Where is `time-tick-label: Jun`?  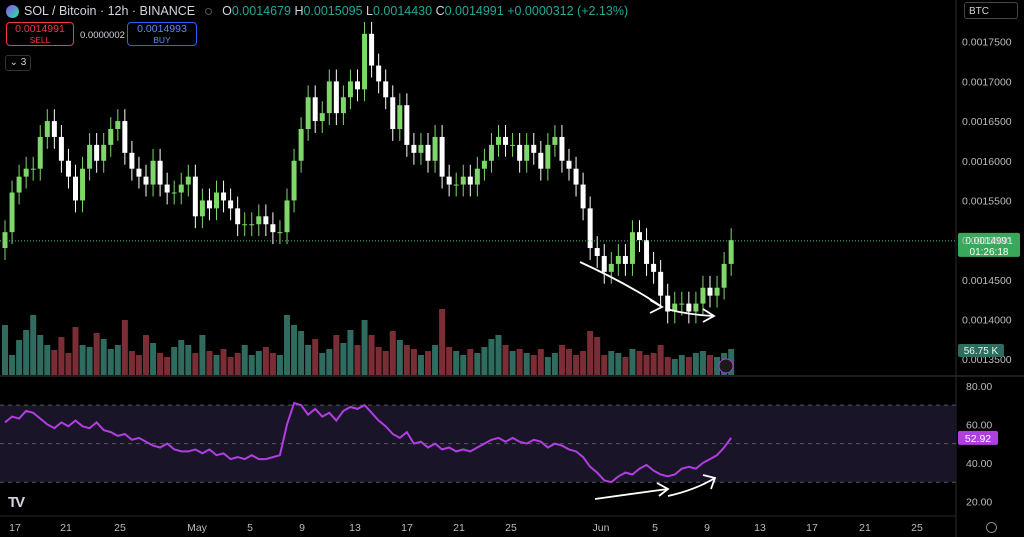 time-tick-label: Jun is located at coordinates (601, 528).